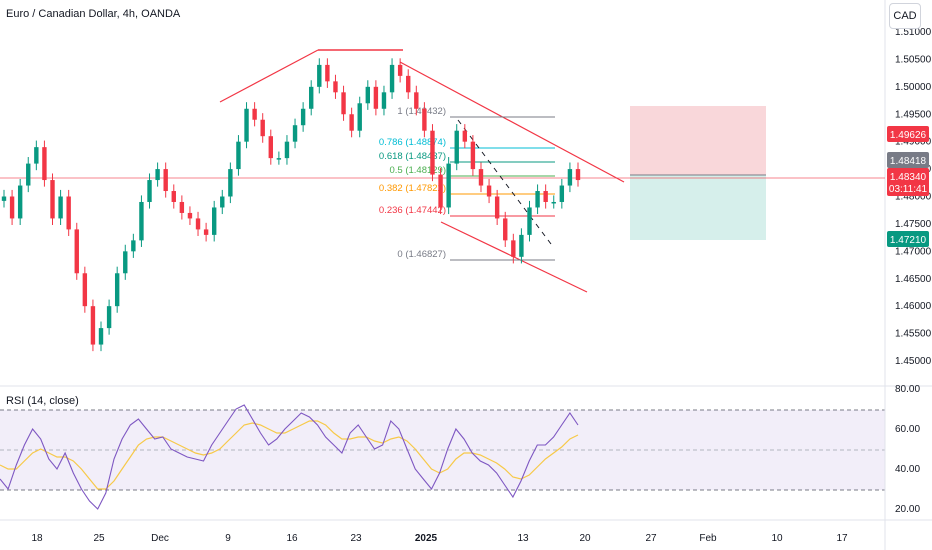 This screenshot has height=550, width=932. What do you see at coordinates (913, 224) in the screenshot?
I see `price-tick-label: 1.47500` at bounding box center [913, 224].